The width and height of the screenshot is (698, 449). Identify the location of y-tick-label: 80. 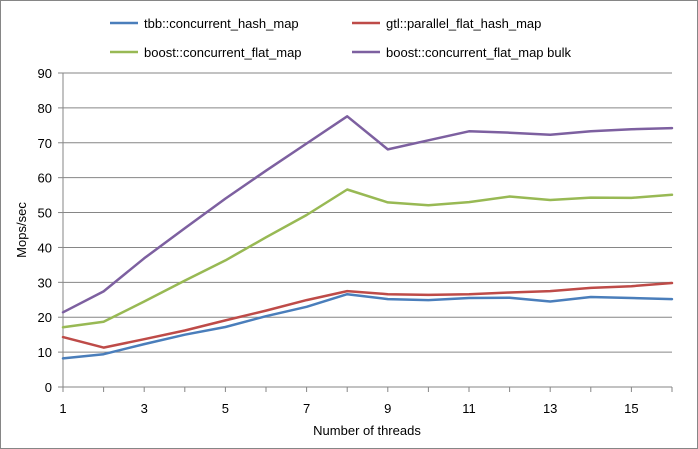
(45, 108).